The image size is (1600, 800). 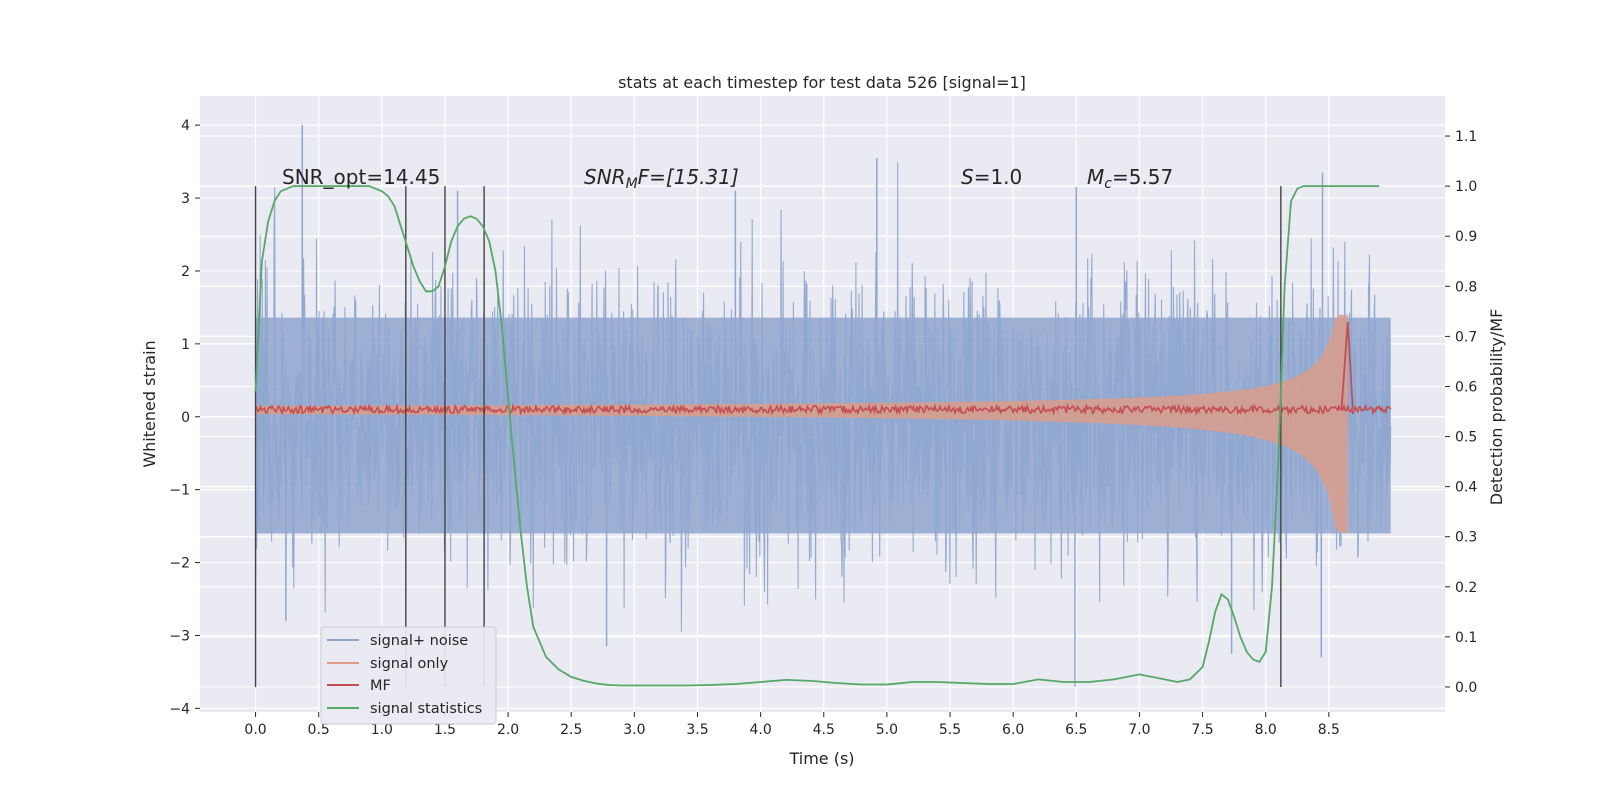 What do you see at coordinates (632, 184) in the screenshot?
I see `annotation-snr-mf-sub: M` at bounding box center [632, 184].